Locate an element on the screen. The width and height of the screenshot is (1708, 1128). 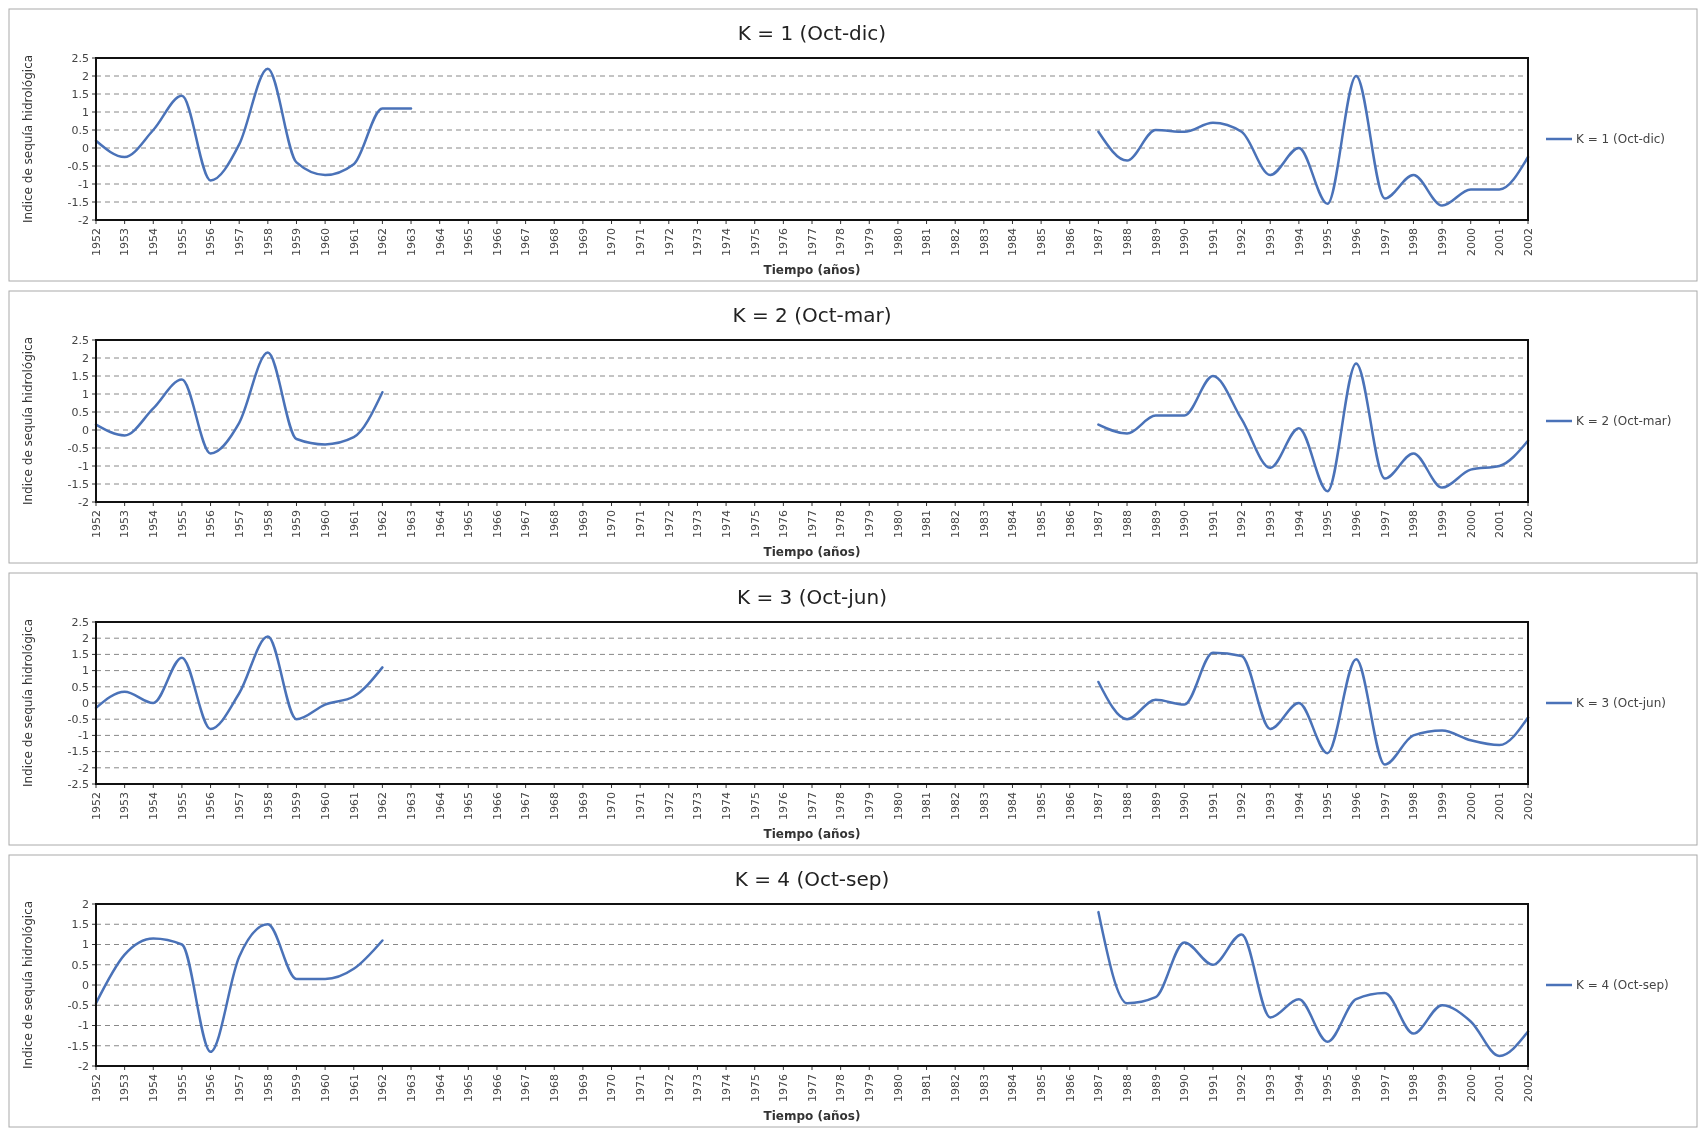
legend-label: K = 2 (Oct-mar) is located at coordinates (1624, 421).